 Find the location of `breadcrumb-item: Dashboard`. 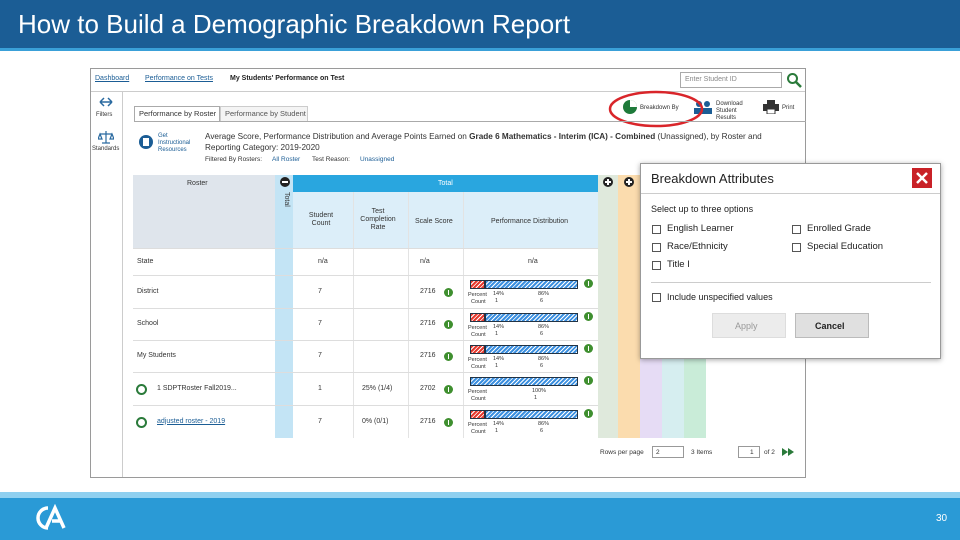

breadcrumb-item: Dashboard is located at coordinates (112, 78).